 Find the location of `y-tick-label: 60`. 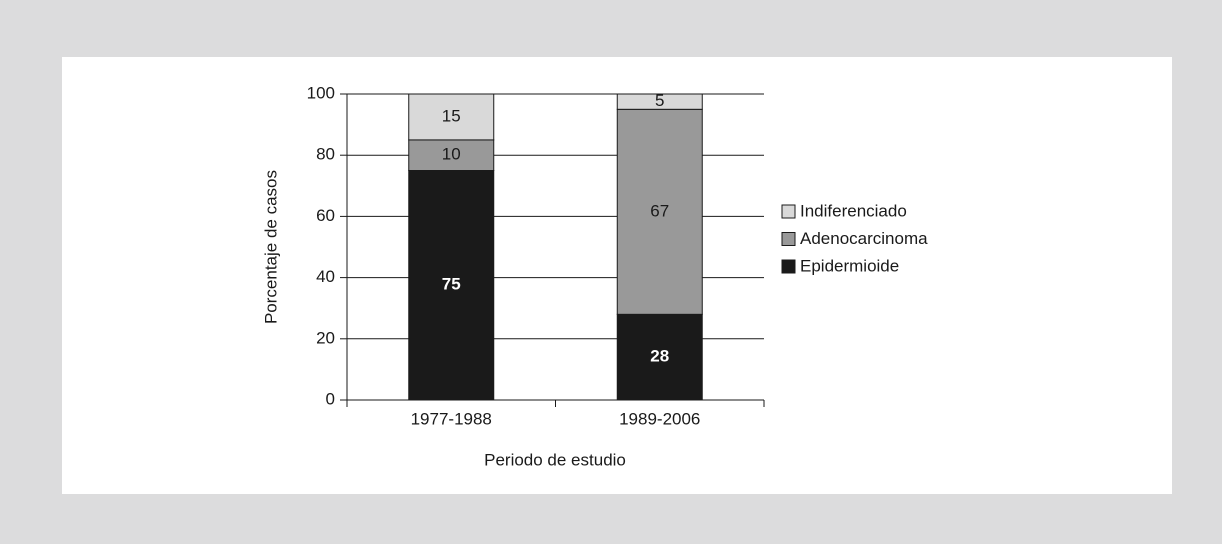

y-tick-label: 60 is located at coordinates (325, 215).